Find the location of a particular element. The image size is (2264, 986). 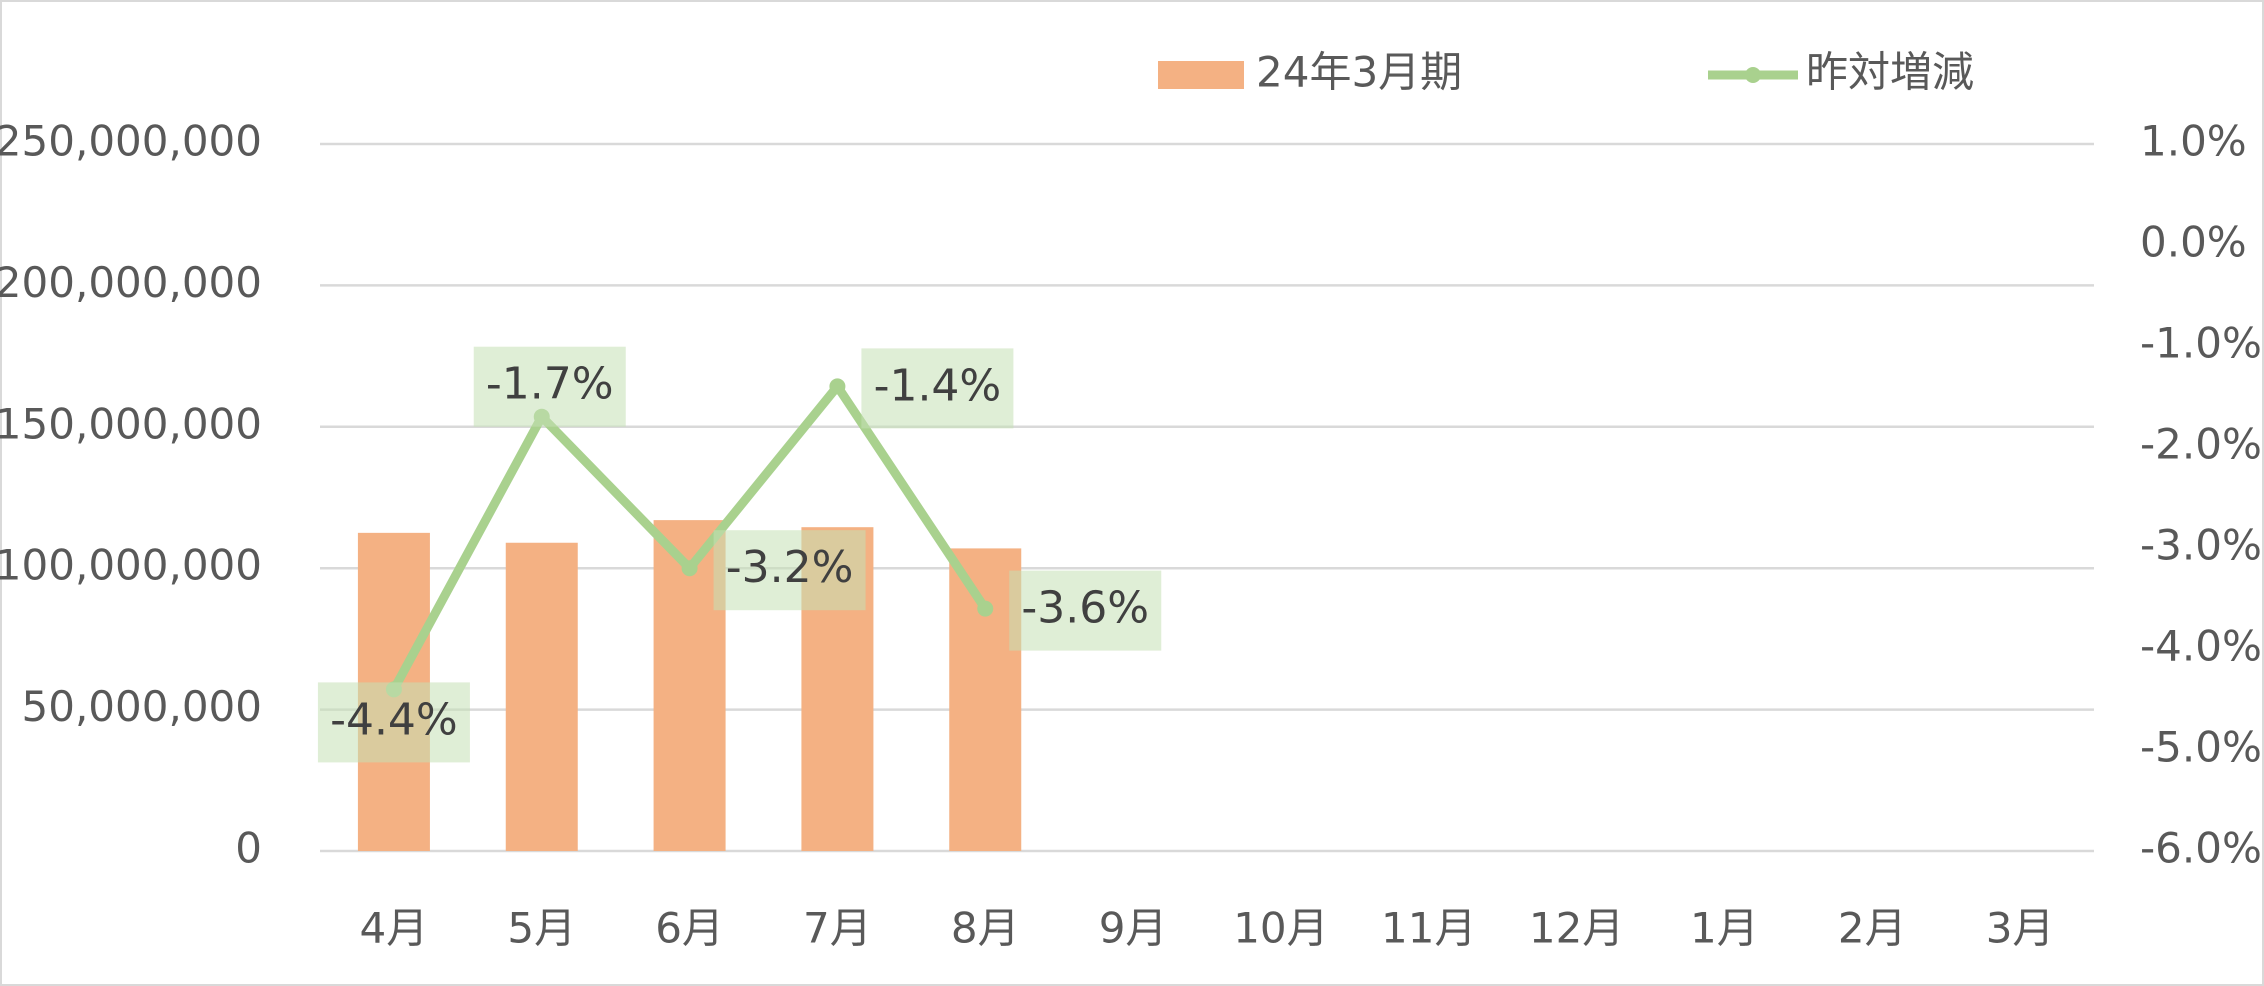

x-tick-label: 10月 is located at coordinates (1280, 928).